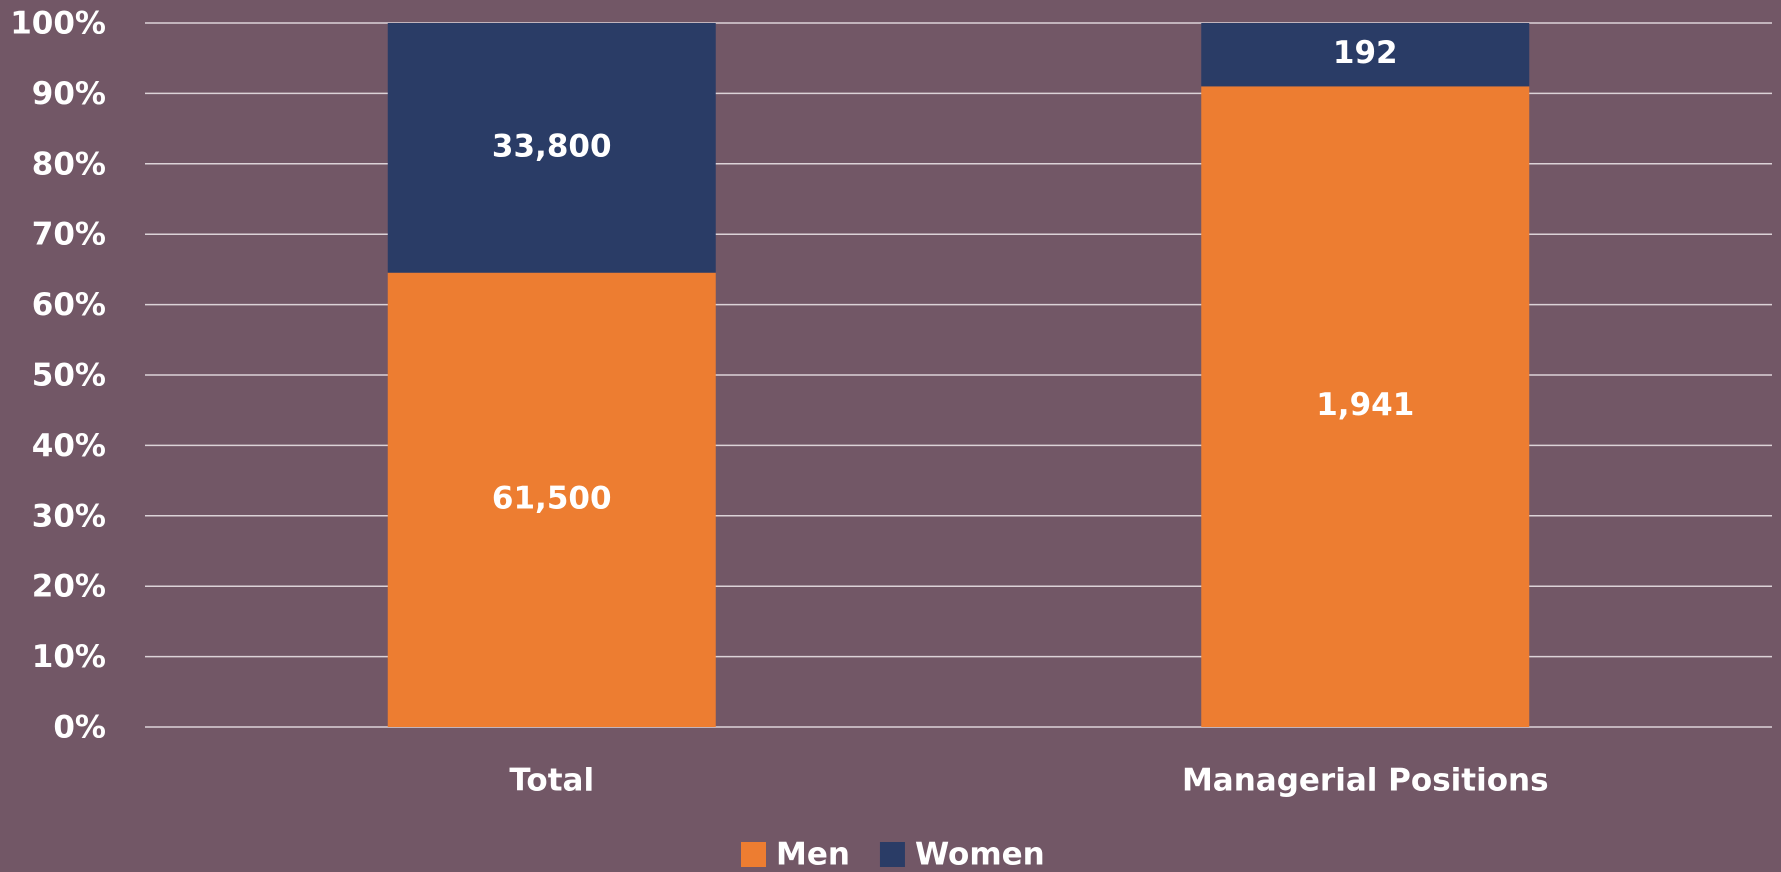 The height and width of the screenshot is (872, 1781). Describe the element at coordinates (69, 376) in the screenshot. I see `y-tick-label: 50%` at that location.